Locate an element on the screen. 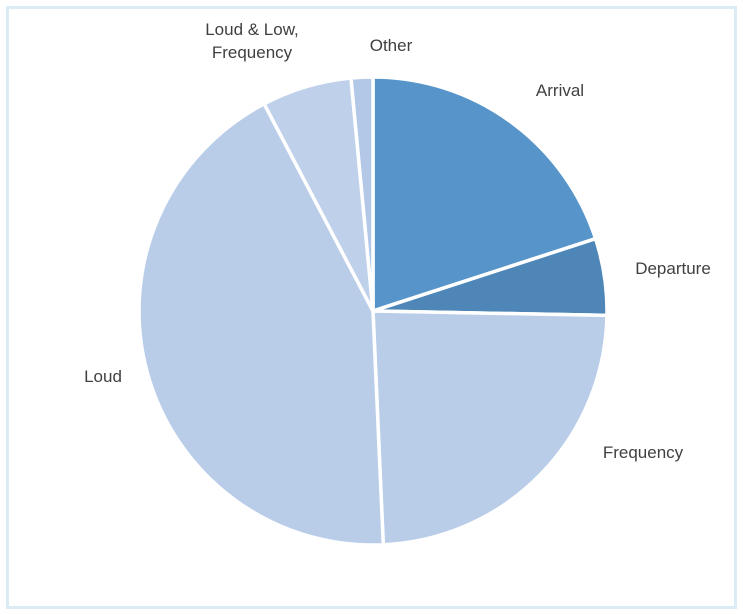 The image size is (743, 614). pie-slice-frequency is located at coordinates (490, 428).